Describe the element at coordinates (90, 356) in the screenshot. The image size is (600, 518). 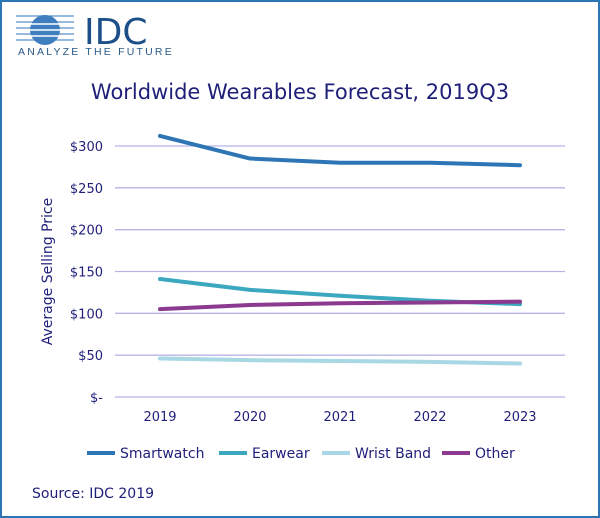
I see `y-tick-label: $50` at that location.